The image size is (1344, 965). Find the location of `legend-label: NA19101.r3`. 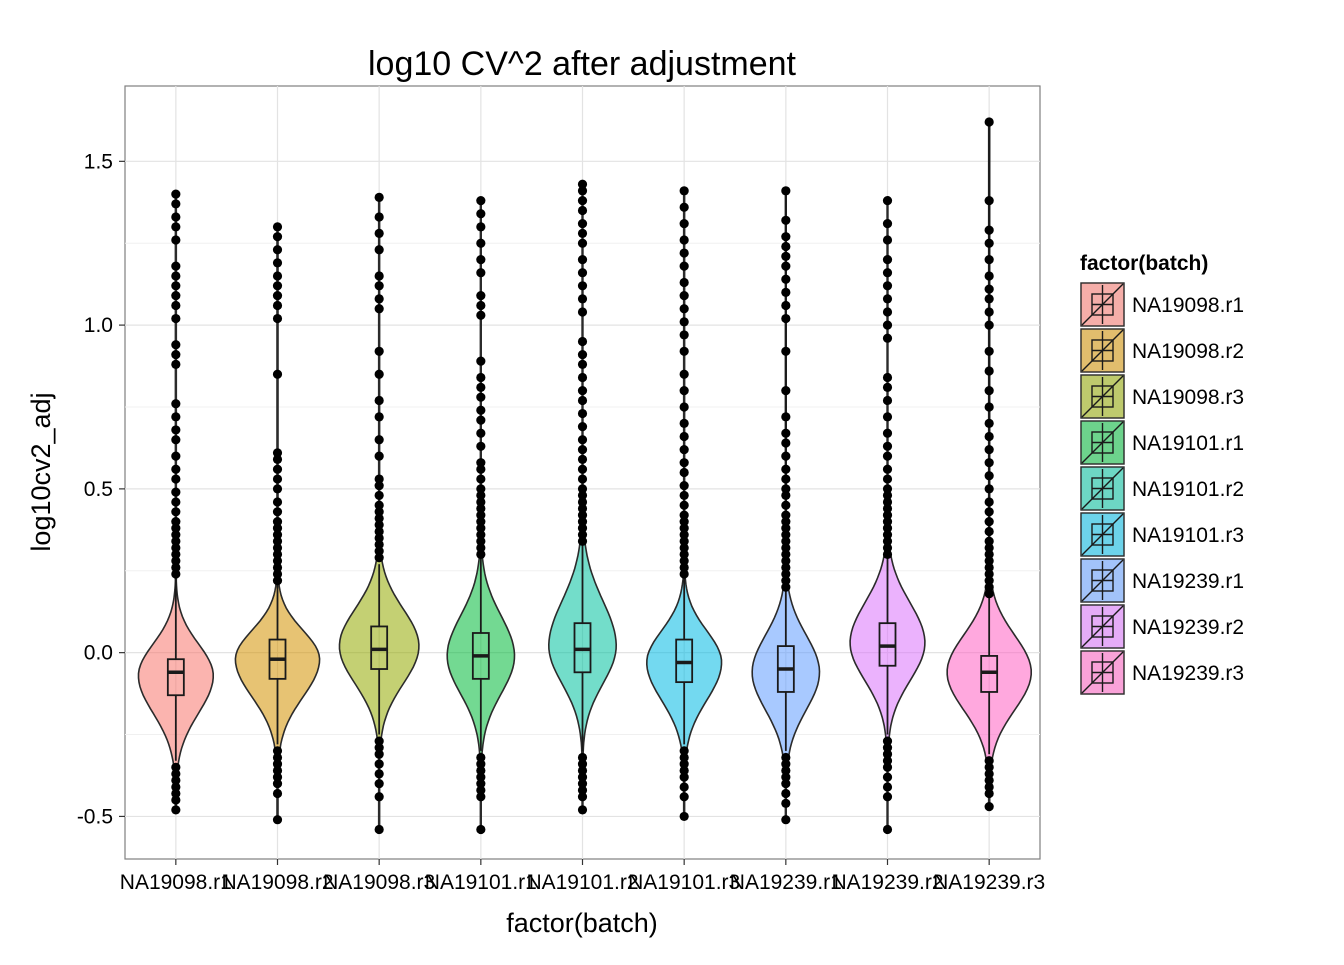

legend-label: NA19101.r3 is located at coordinates (1188, 535).